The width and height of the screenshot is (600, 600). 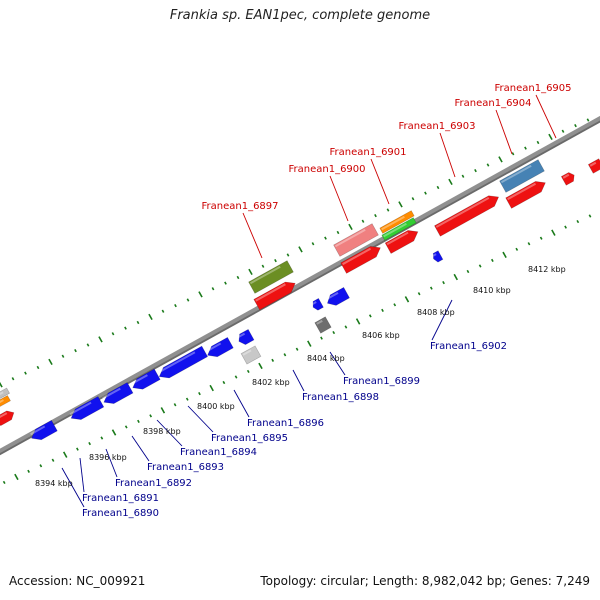 What do you see at coordinates (120, 513) in the screenshot?
I see `gene-label-bottom: Franean1_6890` at bounding box center [120, 513].